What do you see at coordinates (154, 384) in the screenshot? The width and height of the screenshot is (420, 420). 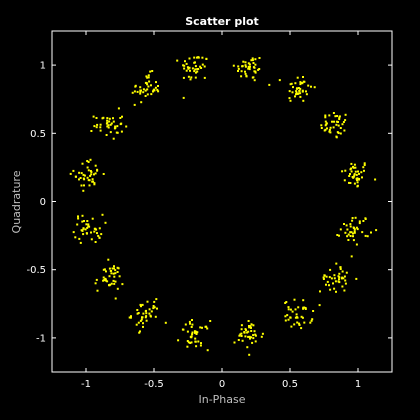 I see `x-tick-label: -0.5` at bounding box center [154, 384].